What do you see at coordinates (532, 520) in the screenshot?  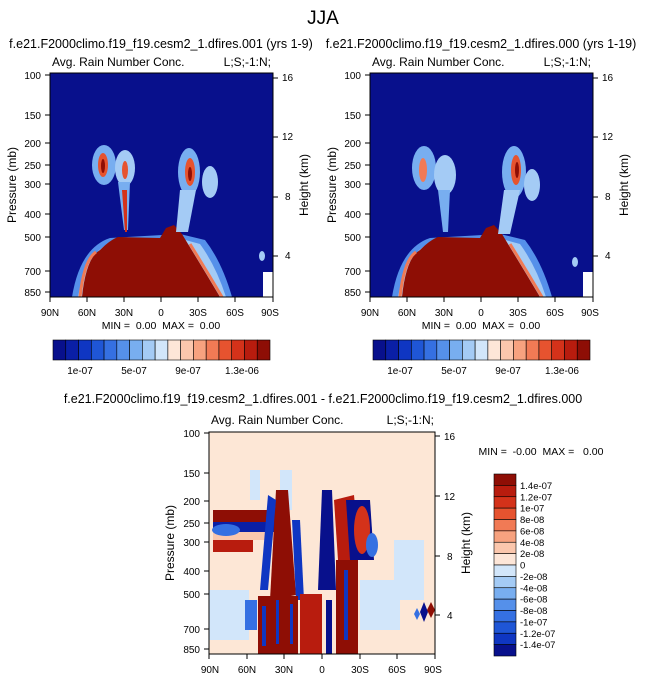 I see `colorbar-label: 8e-08` at bounding box center [532, 520].